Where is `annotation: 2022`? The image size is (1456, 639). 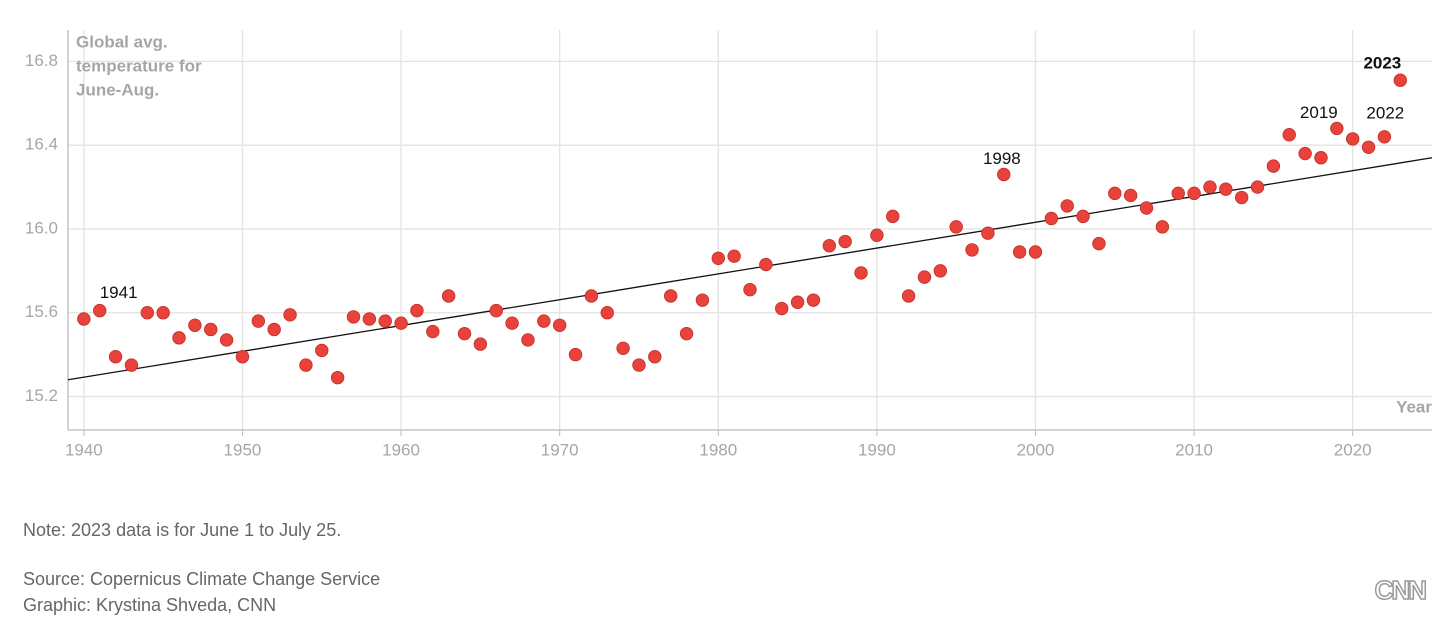
annotation: 2022 is located at coordinates (1385, 112).